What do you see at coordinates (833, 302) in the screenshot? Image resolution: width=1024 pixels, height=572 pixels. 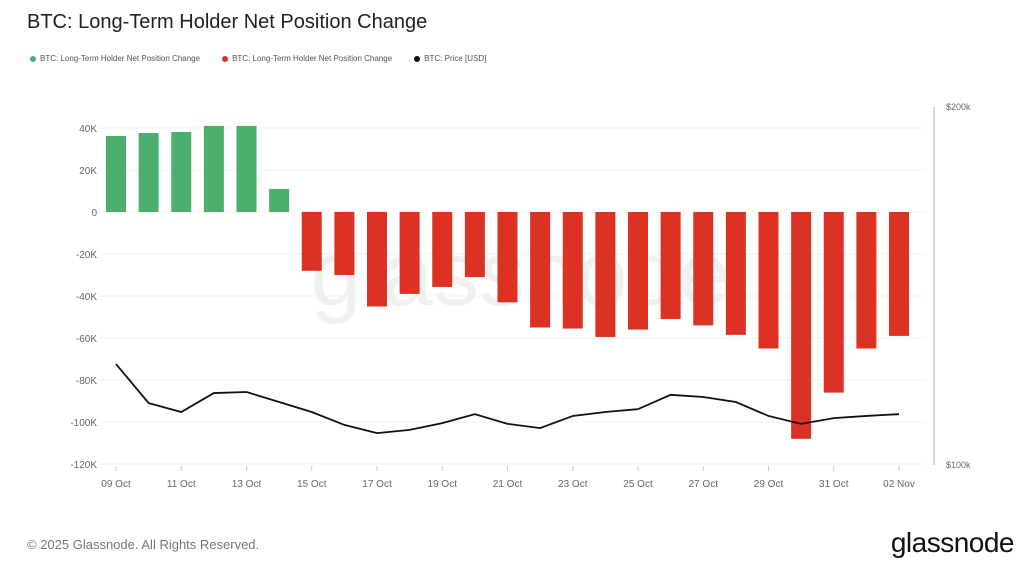 I see `bar-31-oct` at bounding box center [833, 302].